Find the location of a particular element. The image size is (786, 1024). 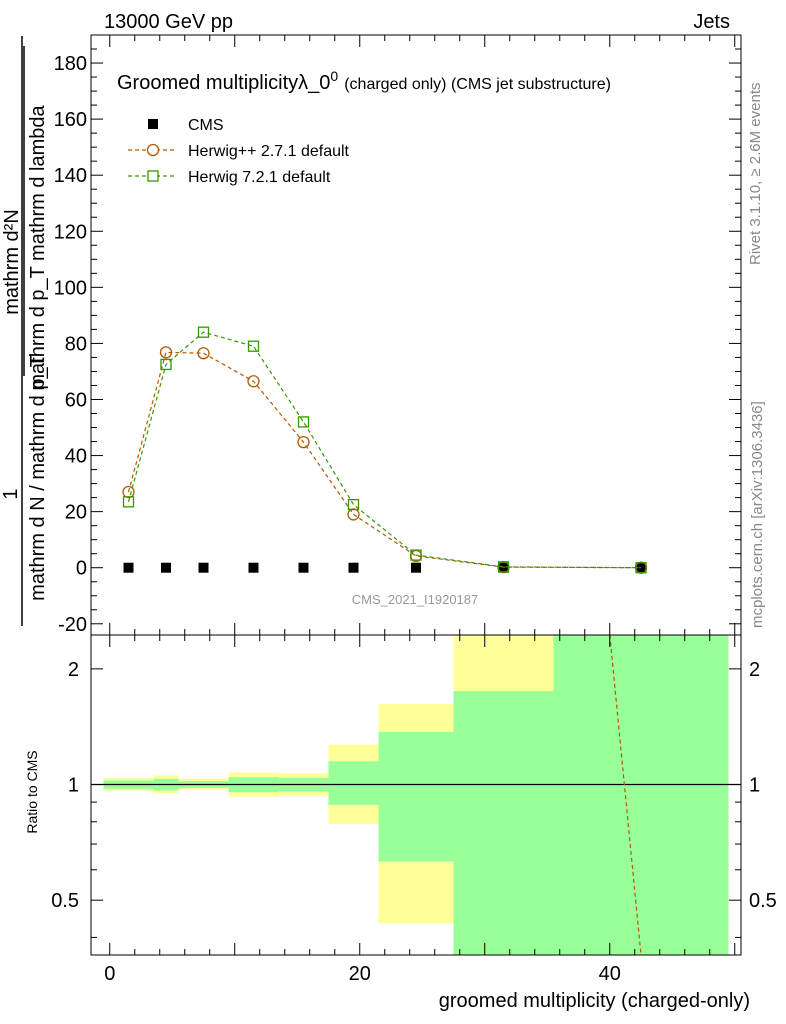

y-tick-label: 0 is located at coordinates (81, 569).